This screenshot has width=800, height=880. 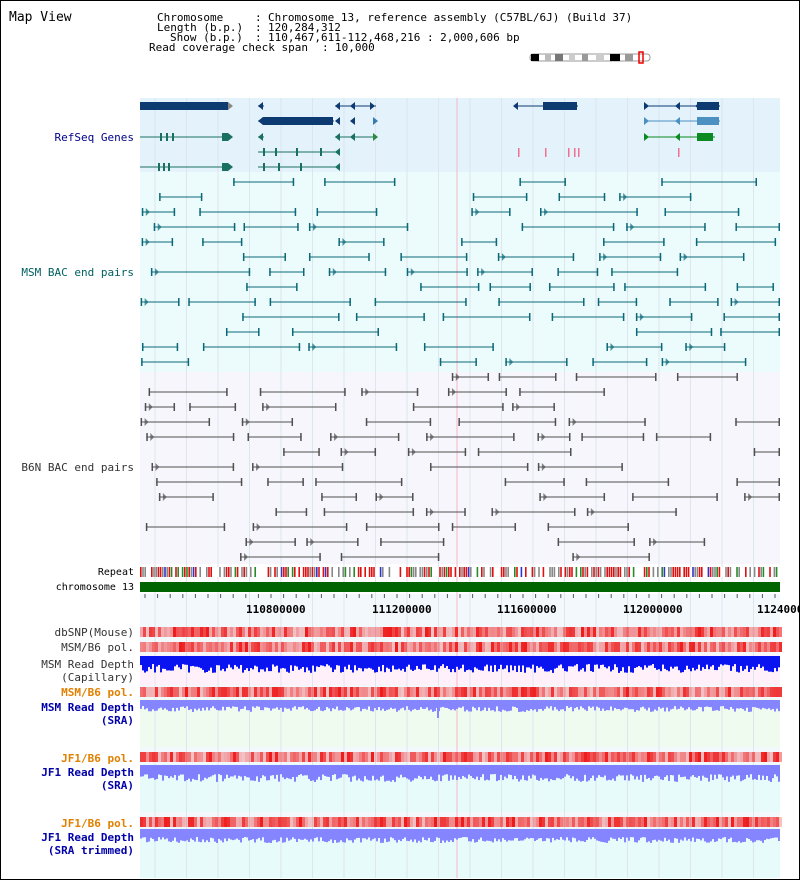 What do you see at coordinates (279, 167) in the screenshot?
I see `gene-exon` at bounding box center [279, 167].